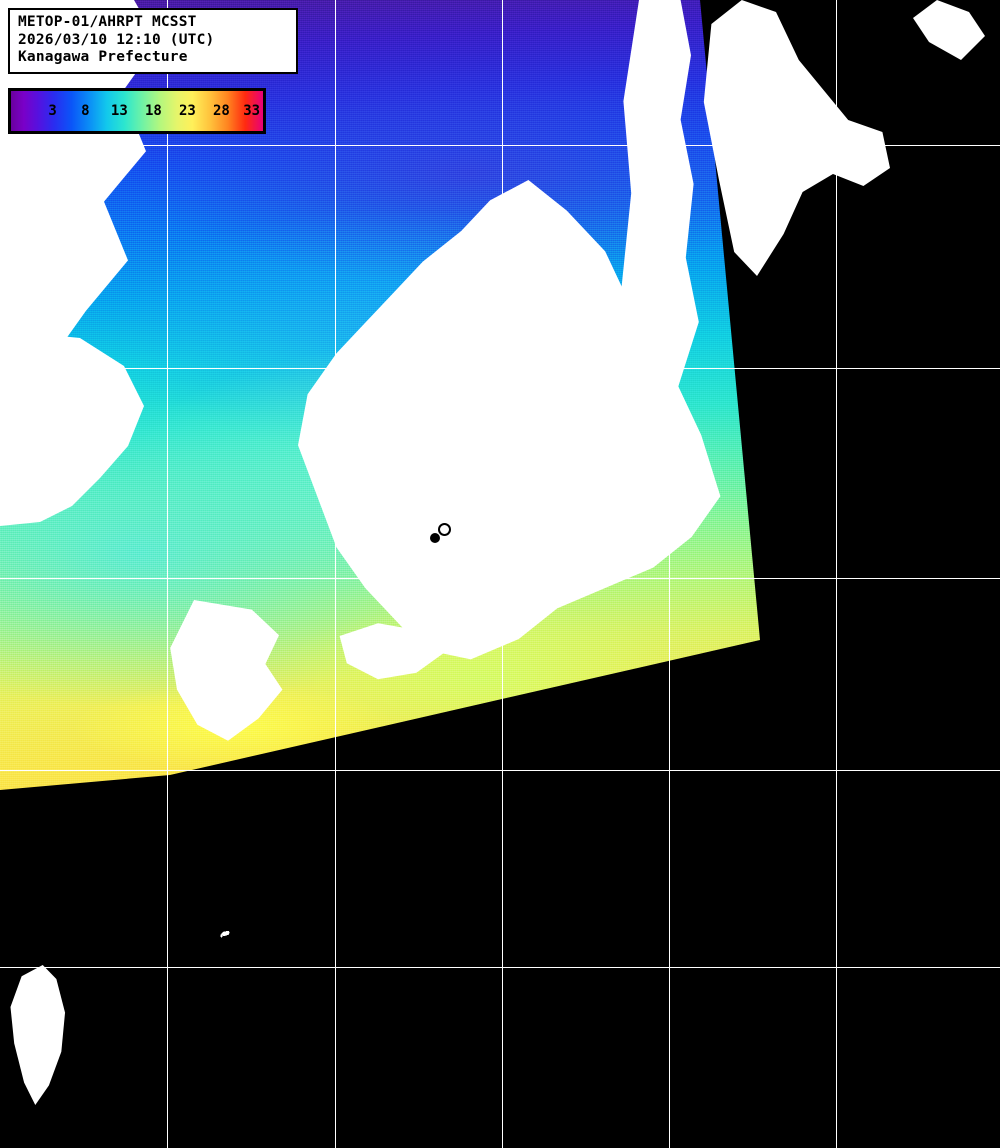  Describe the element at coordinates (310, 965) in the screenshot. I see `land-ryukyu-islands` at that location.